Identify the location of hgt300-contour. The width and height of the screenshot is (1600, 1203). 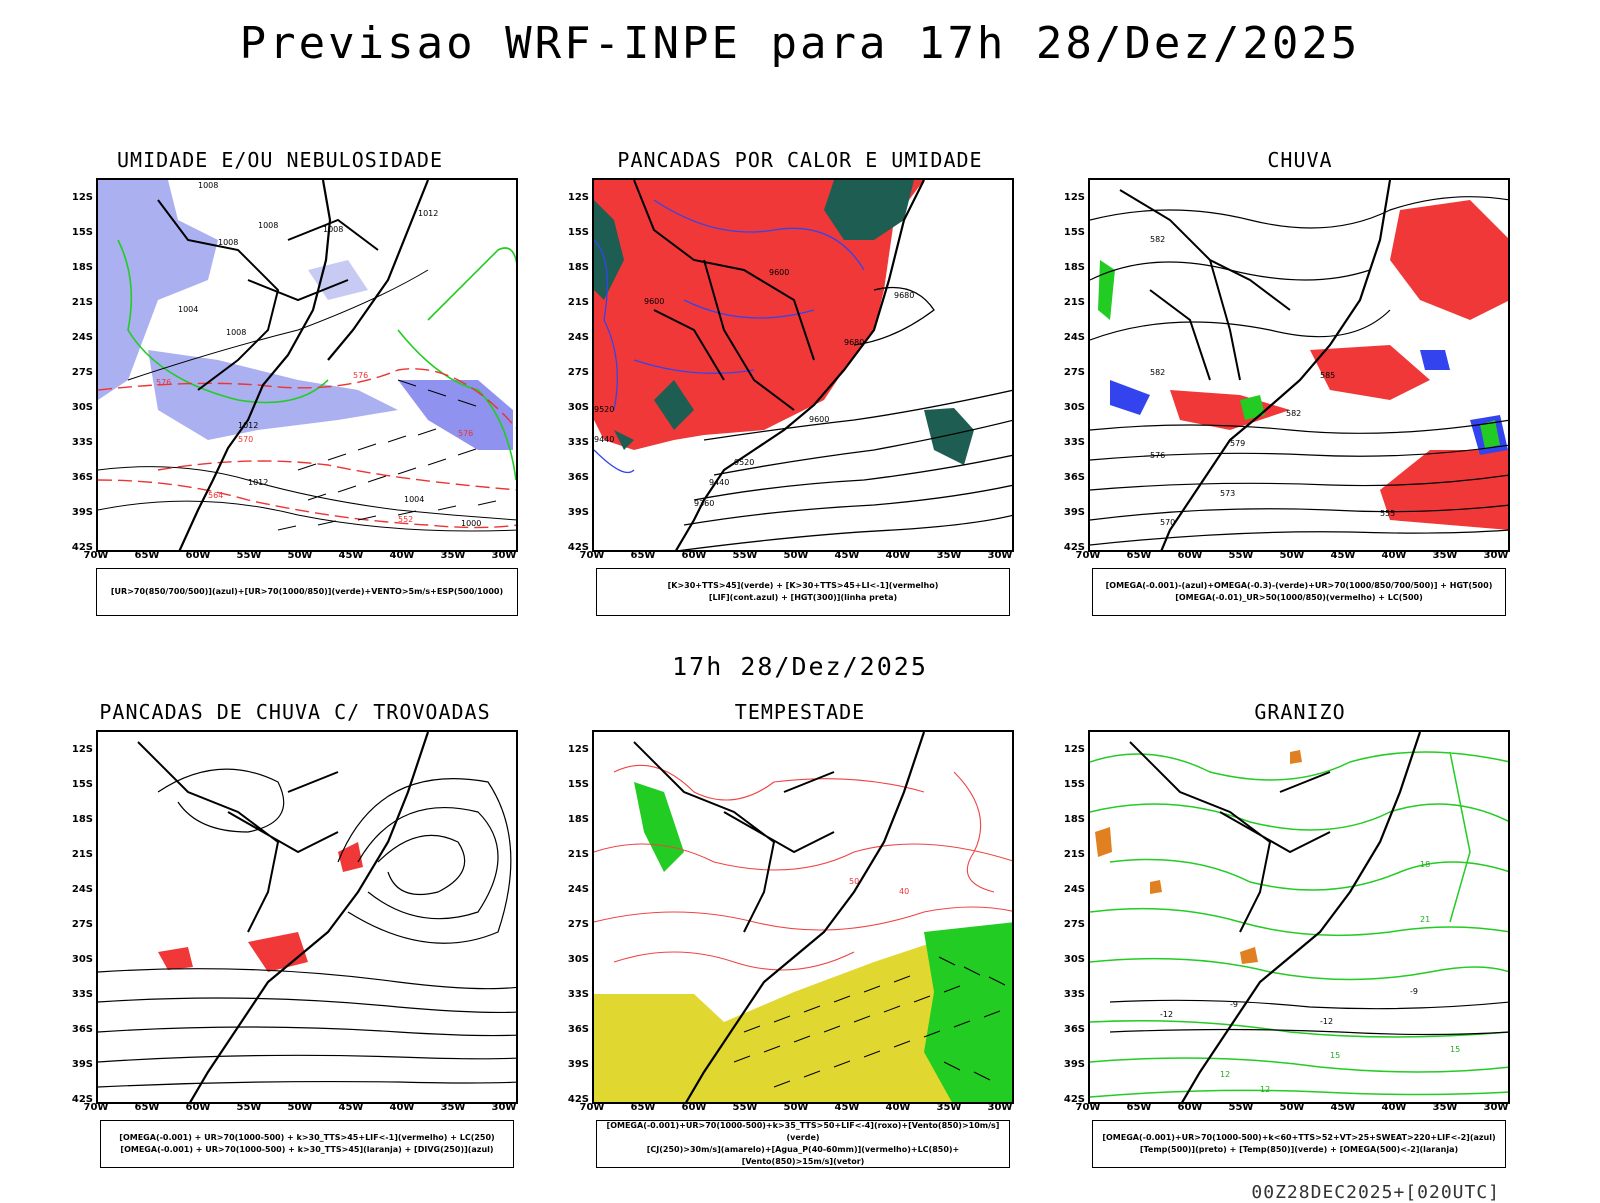
(845, 418).